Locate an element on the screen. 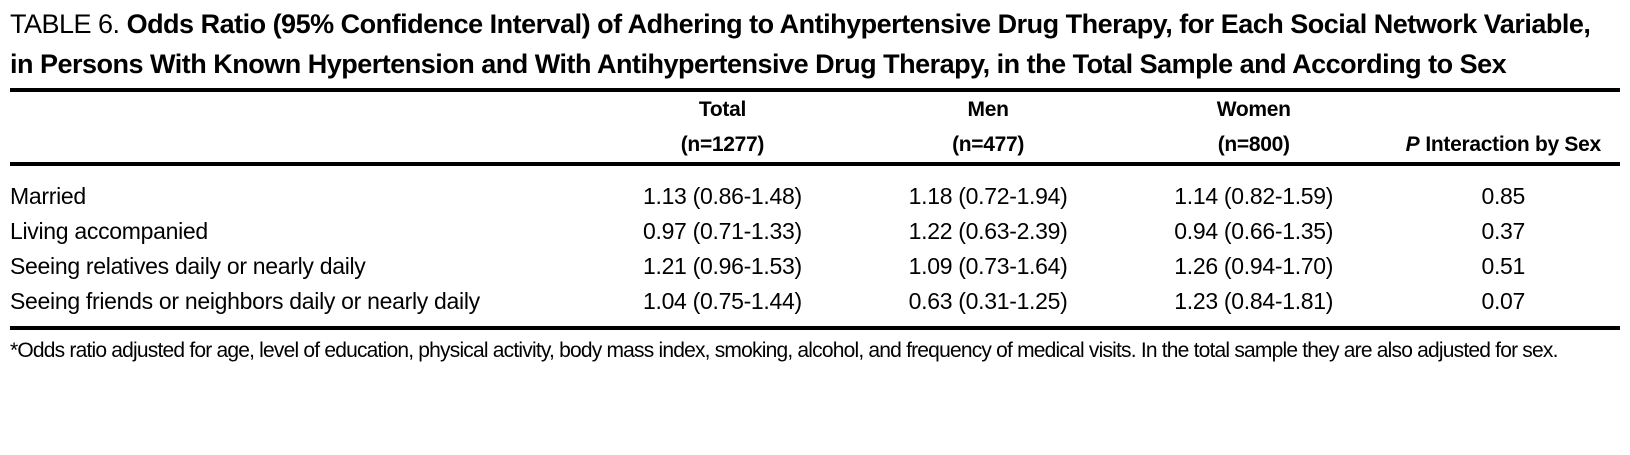 The width and height of the screenshot is (1630, 455). header-women: Women (n=800) is located at coordinates (1253, 129).